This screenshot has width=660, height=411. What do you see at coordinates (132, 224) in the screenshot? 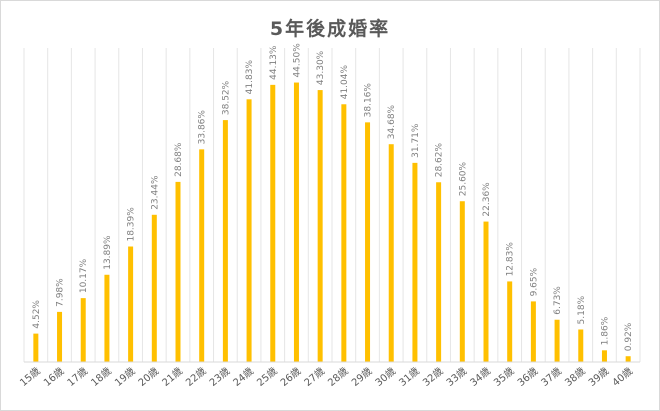
I see `data-label-19歳: 18.39%` at bounding box center [132, 224].